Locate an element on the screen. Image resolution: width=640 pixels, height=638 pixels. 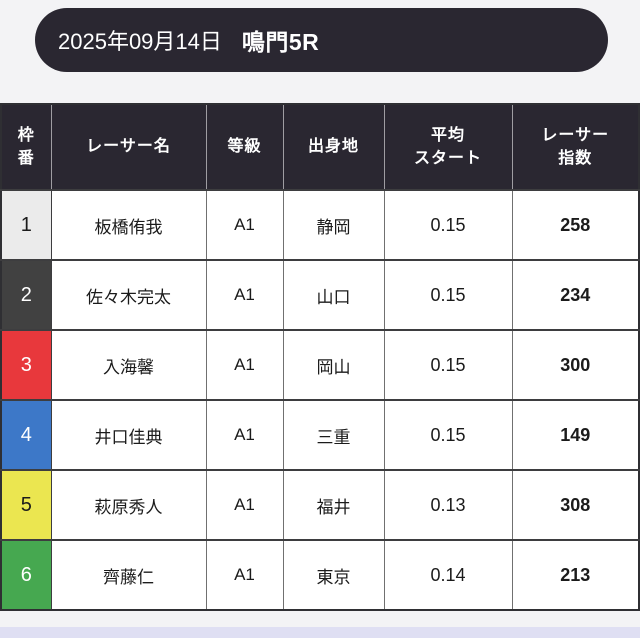
frame-number-cell: 5 is located at coordinates (26, 504).